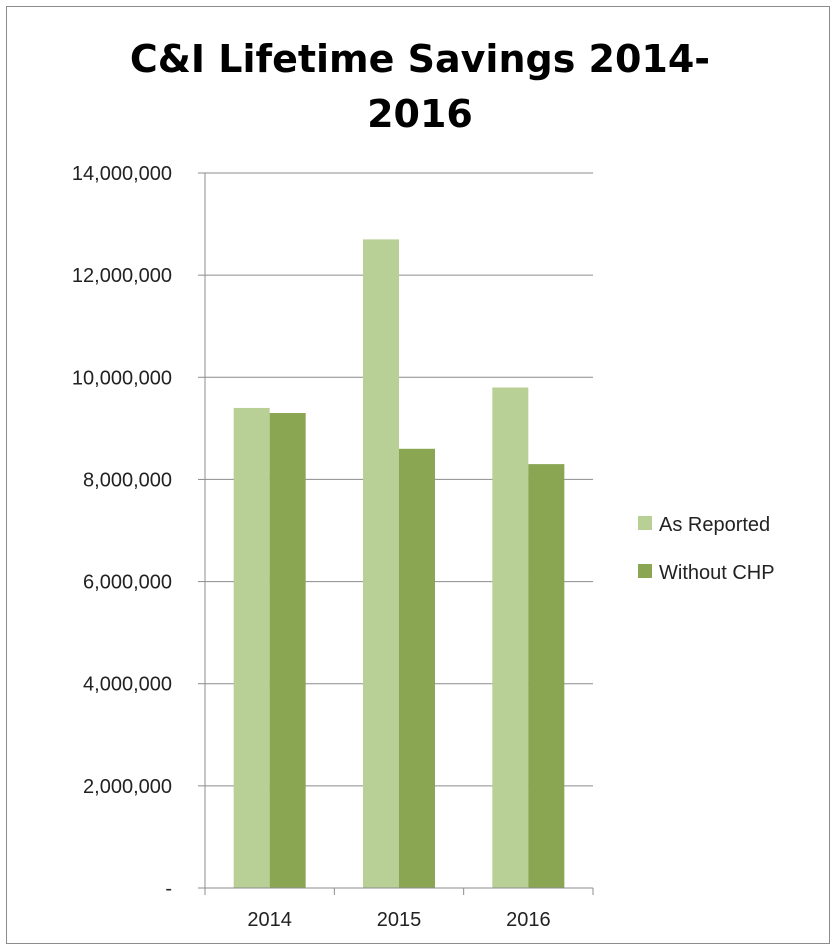 Image resolution: width=837 pixels, height=950 pixels. What do you see at coordinates (168, 889) in the screenshot?
I see `y-tick-label: -` at bounding box center [168, 889].